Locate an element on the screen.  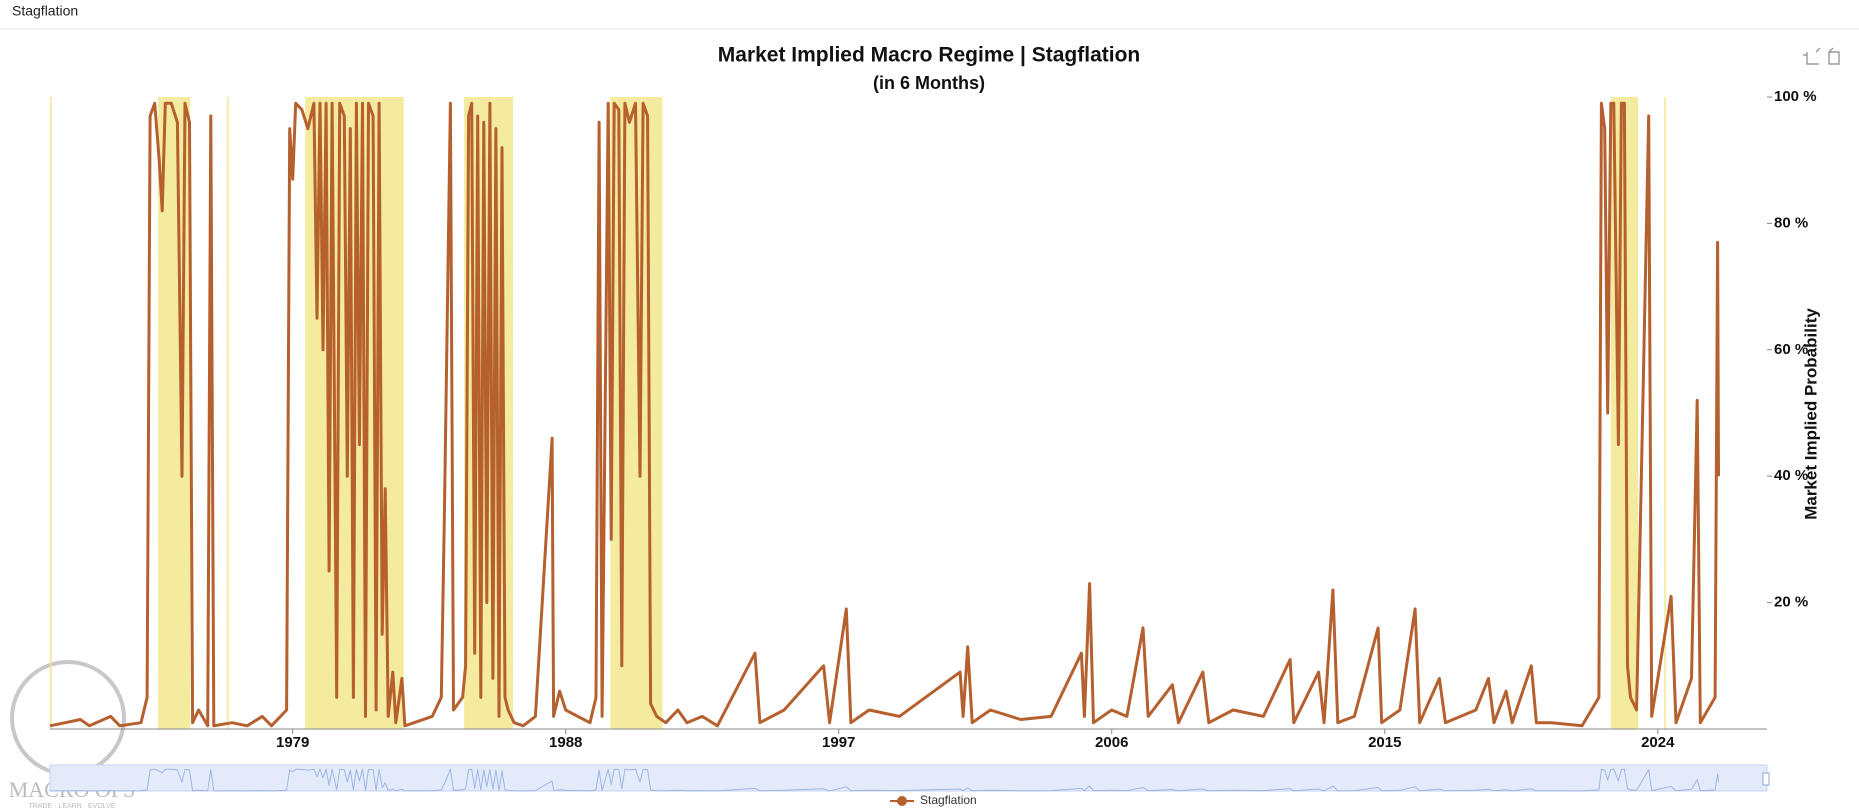
toolbox is located at coordinates (1821, 56).